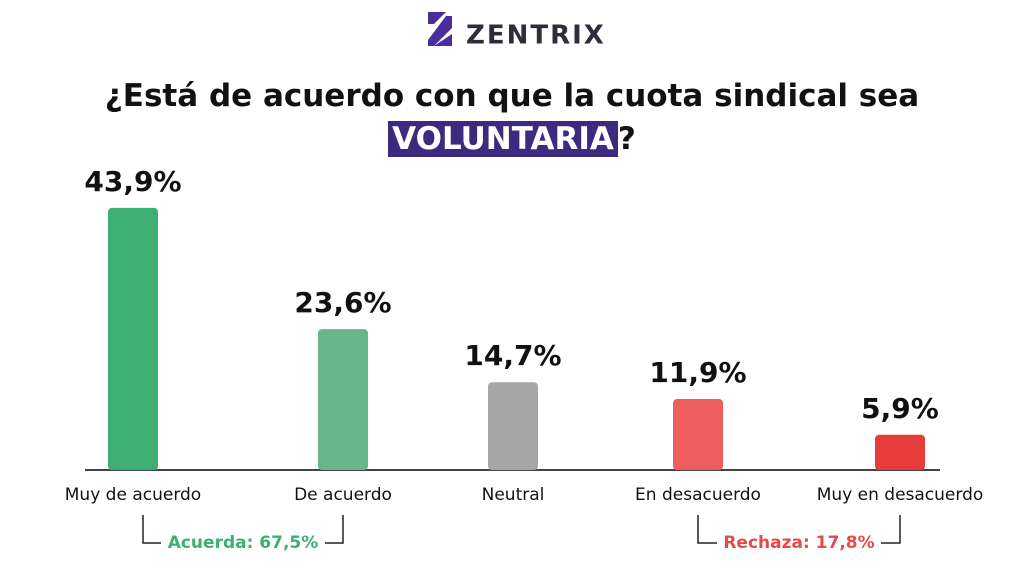  I want to click on value-label: 11,9%, so click(697, 372).